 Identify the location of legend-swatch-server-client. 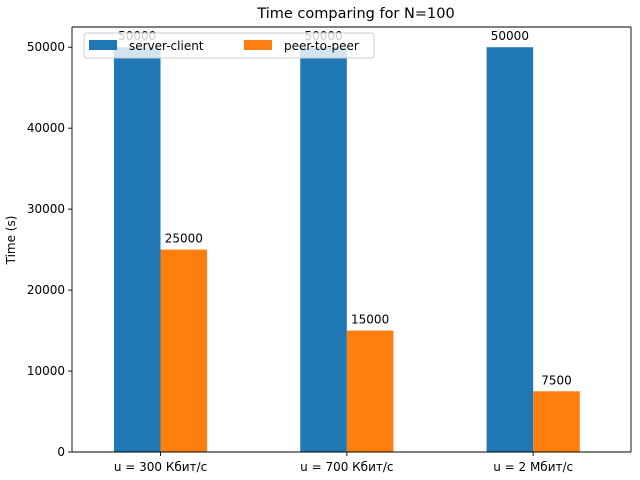
(103, 45).